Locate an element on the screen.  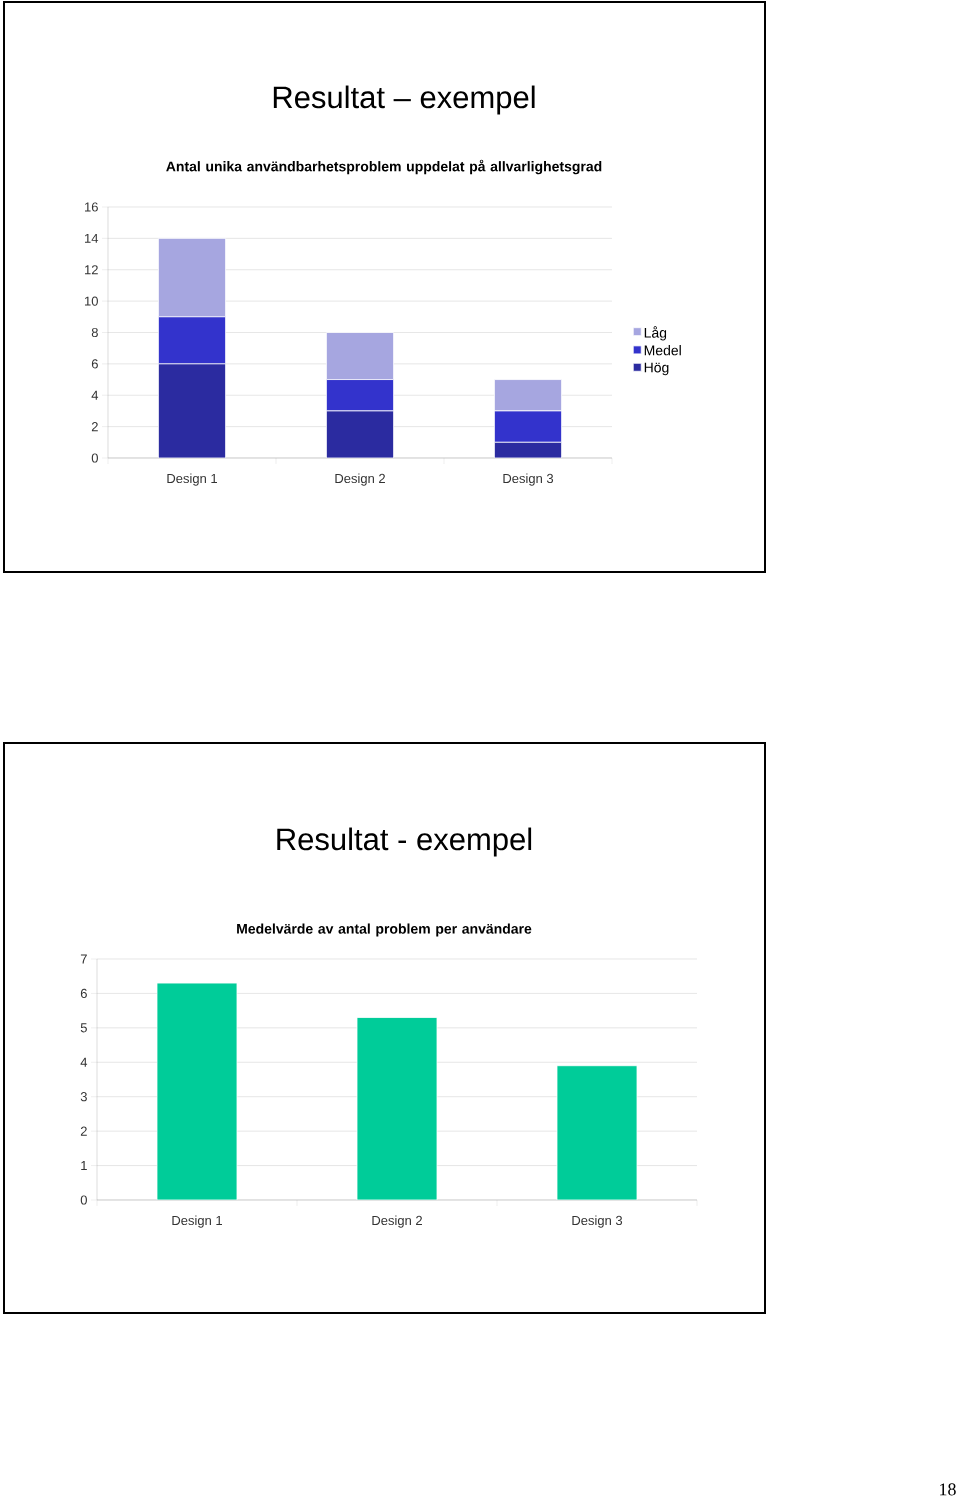
y-tick-label: 10 is located at coordinates (91, 301).